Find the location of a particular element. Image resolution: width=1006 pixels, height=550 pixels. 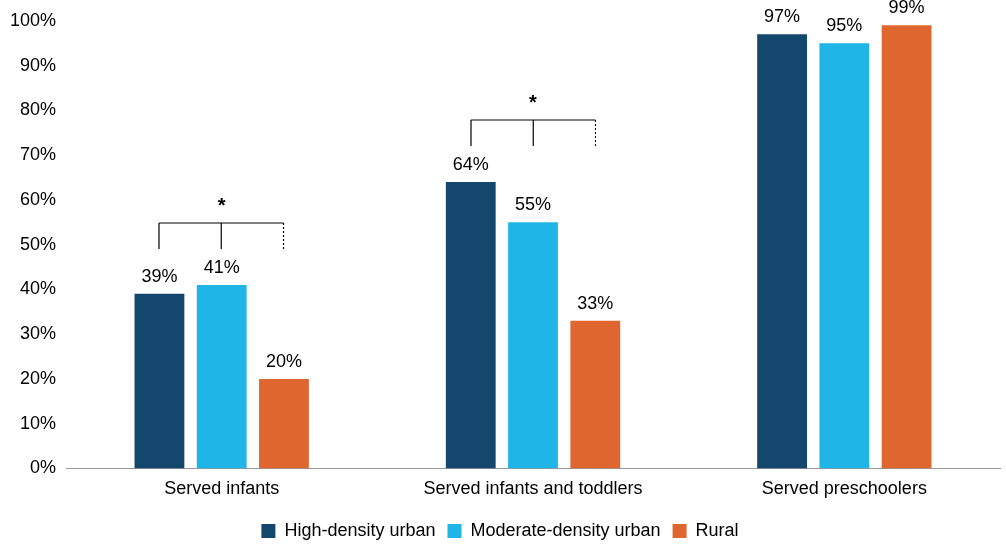

y-tick-label: 30% is located at coordinates (38, 333).